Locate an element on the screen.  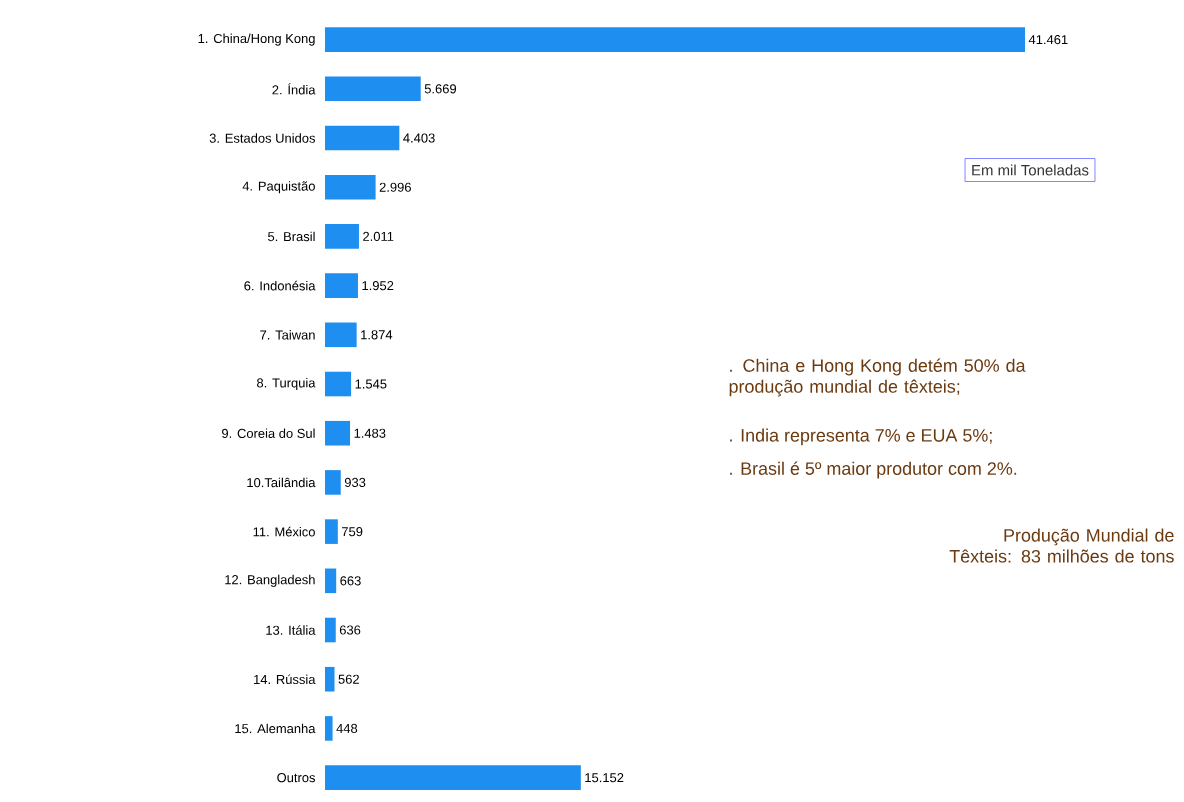
data-label: 663 is located at coordinates (350, 581).